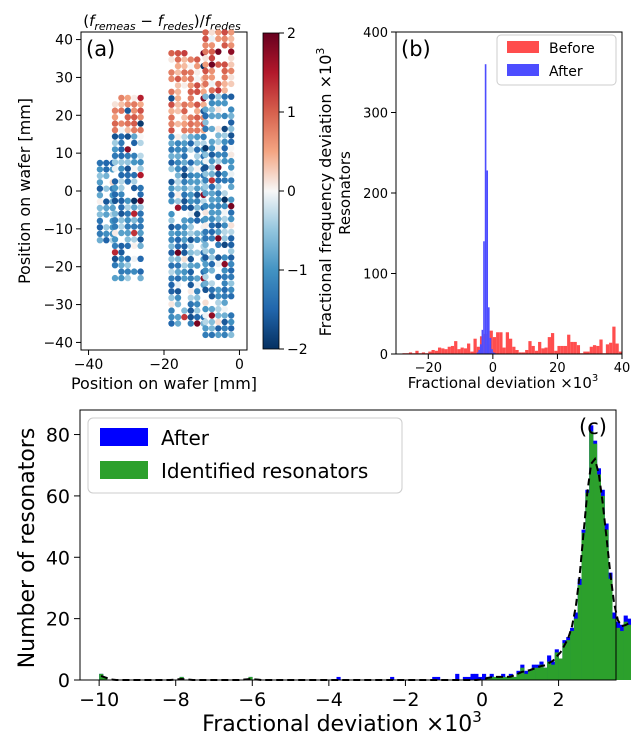 The height and width of the screenshot is (734, 631). Describe the element at coordinates (503, 382) in the screenshot. I see `panel-b-xlabel: Fractional deviation ×103` at that location.